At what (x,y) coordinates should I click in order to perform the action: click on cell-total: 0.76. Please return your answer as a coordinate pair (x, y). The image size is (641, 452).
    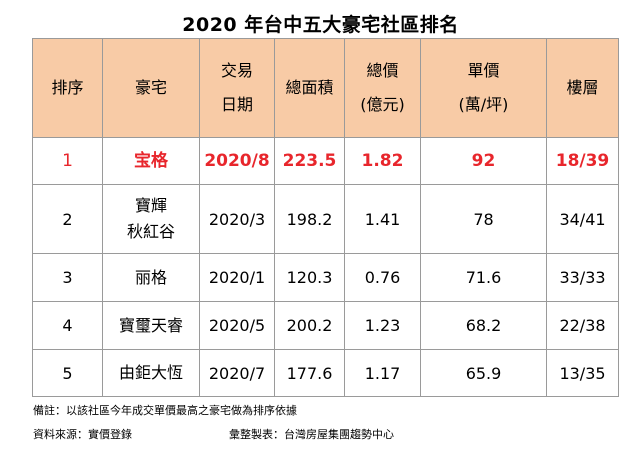
    Looking at the image, I should click on (382, 277).